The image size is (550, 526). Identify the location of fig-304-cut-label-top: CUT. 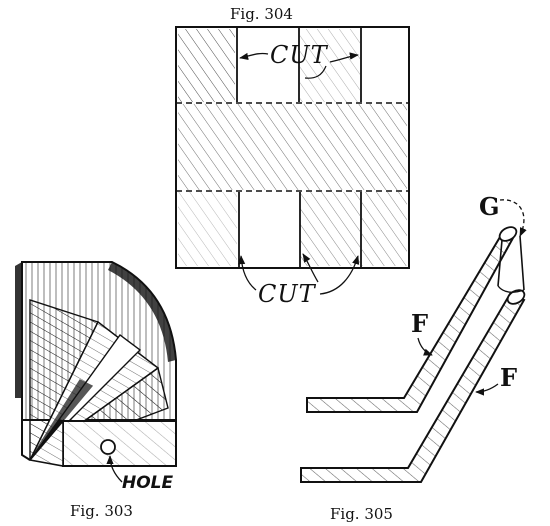
(299, 55).